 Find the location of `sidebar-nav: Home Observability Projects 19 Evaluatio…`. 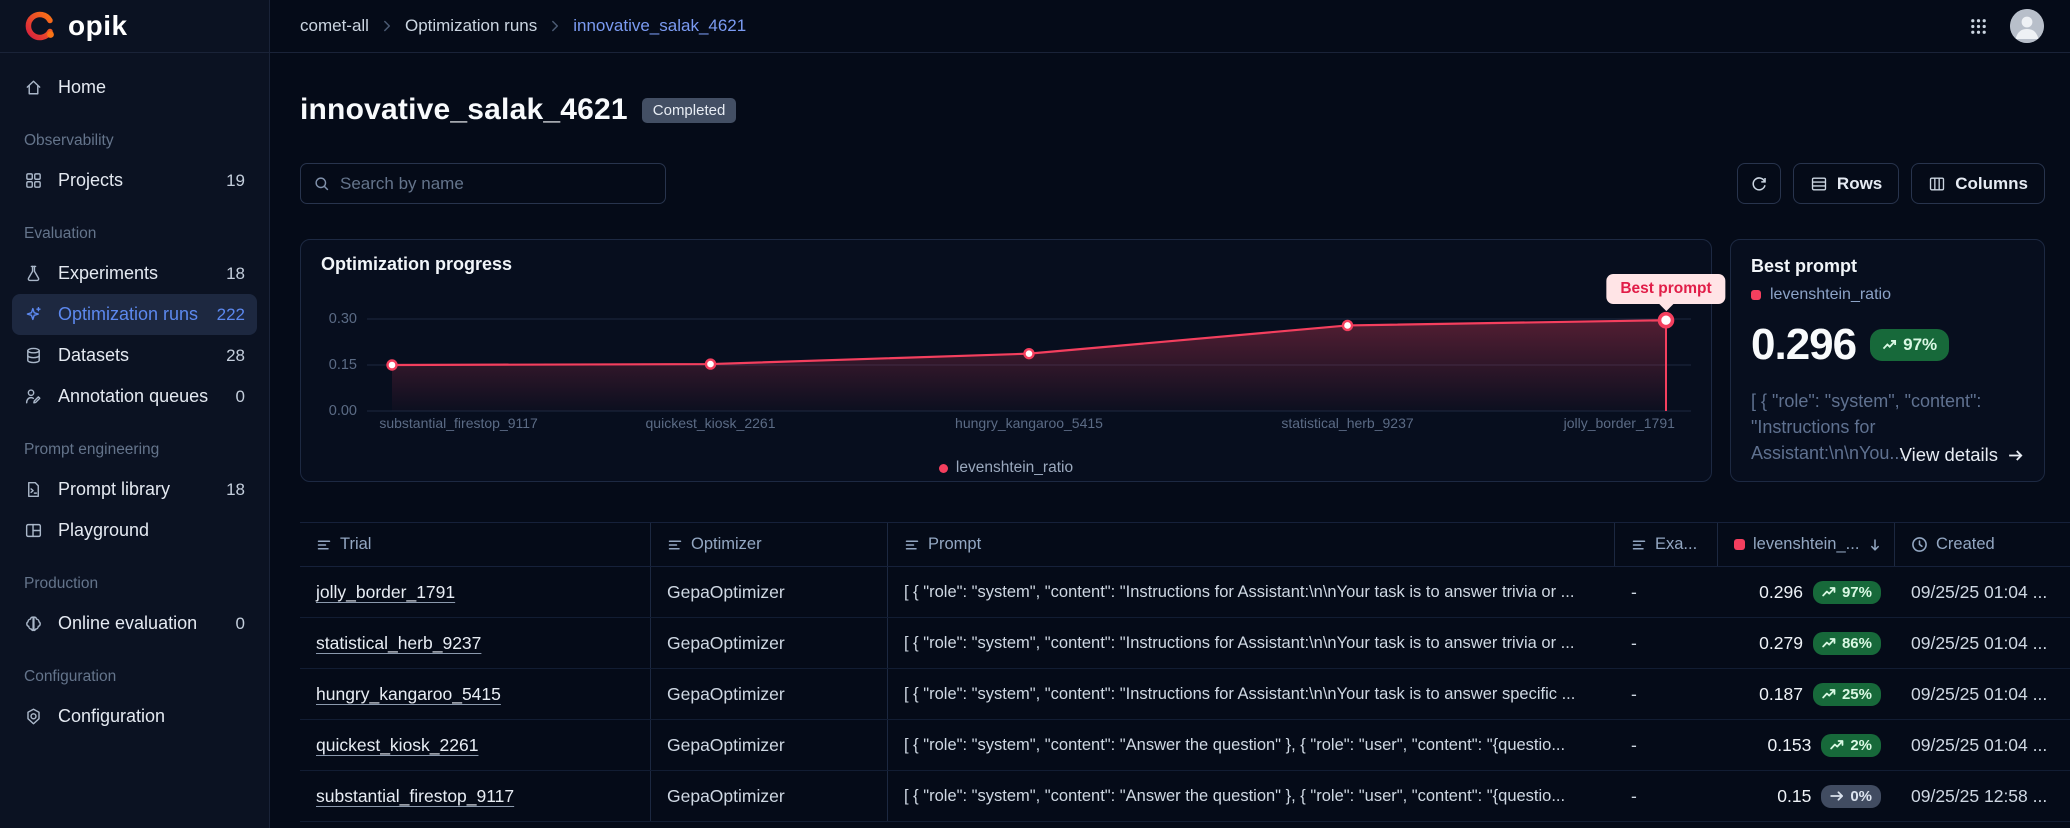

sidebar-nav: Home Observability Projects 19 Evaluatio… is located at coordinates (134, 402).